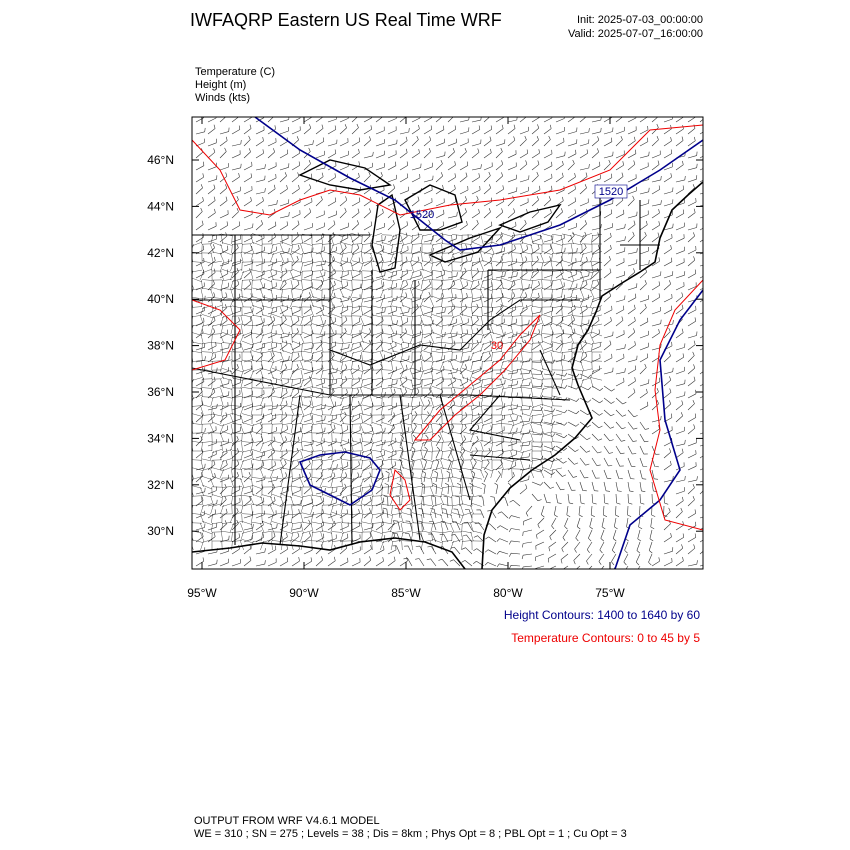 The height and width of the screenshot is (850, 850). What do you see at coordinates (287, 821) in the screenshot?
I see `footer-line: OUTPUT FROM WRF V4.6.1 MODEL` at bounding box center [287, 821].